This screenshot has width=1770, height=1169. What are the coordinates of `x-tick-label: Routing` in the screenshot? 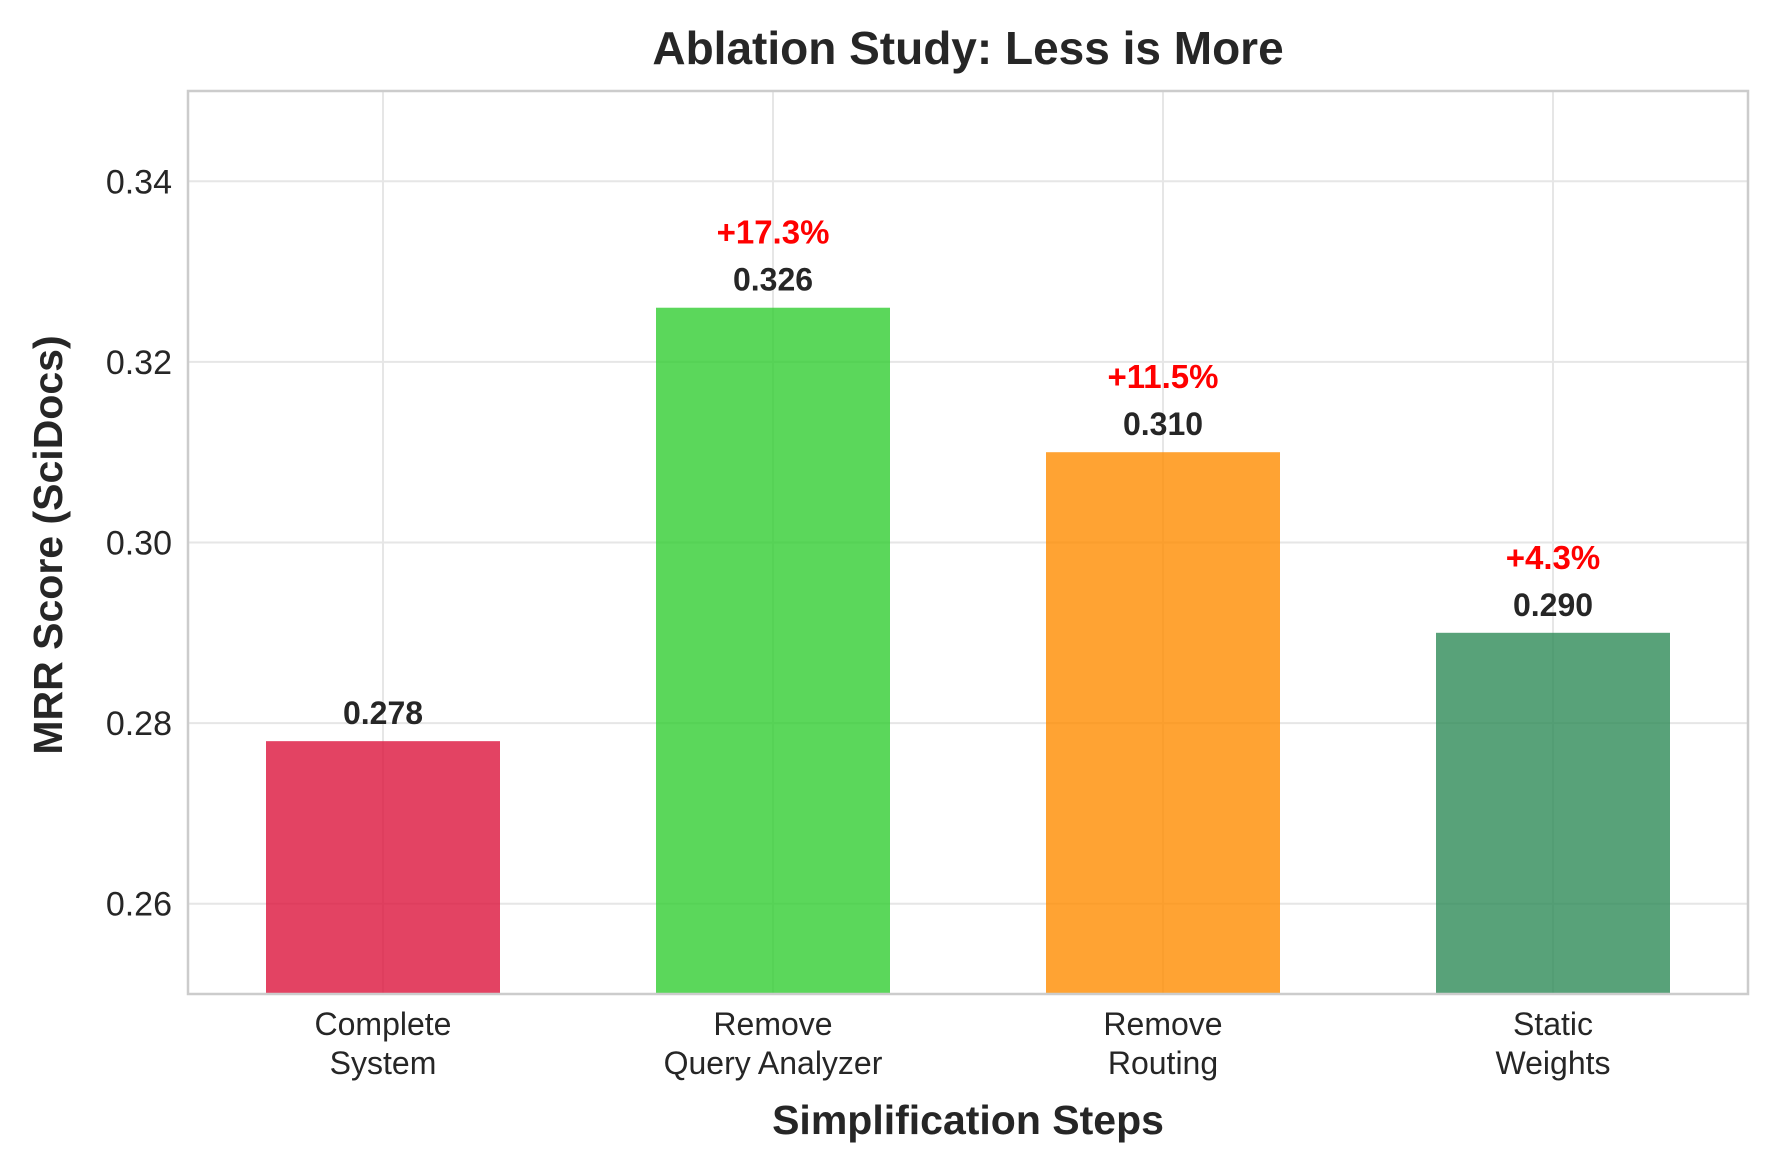 It's located at (1163, 1063).